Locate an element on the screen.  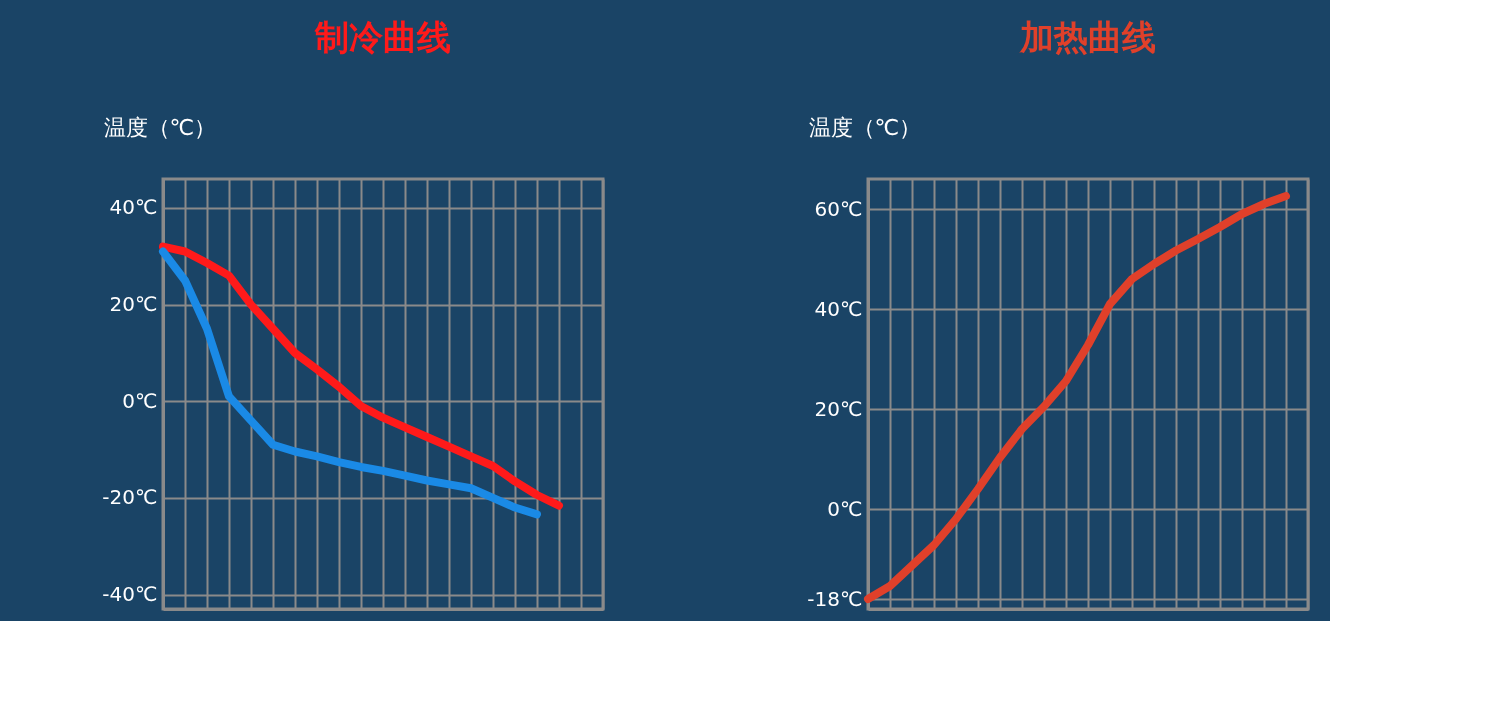
chart-title: 制冷曲线 is located at coordinates (382, 37).